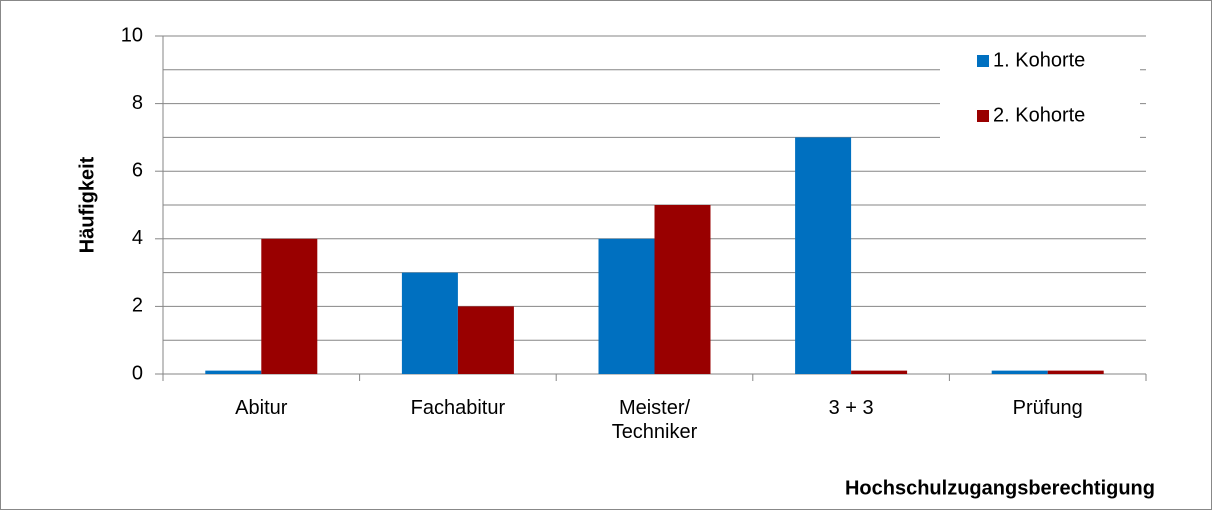 This screenshot has height=510, width=1212. I want to click on x-tick-label: Fachabitur, so click(458, 408).